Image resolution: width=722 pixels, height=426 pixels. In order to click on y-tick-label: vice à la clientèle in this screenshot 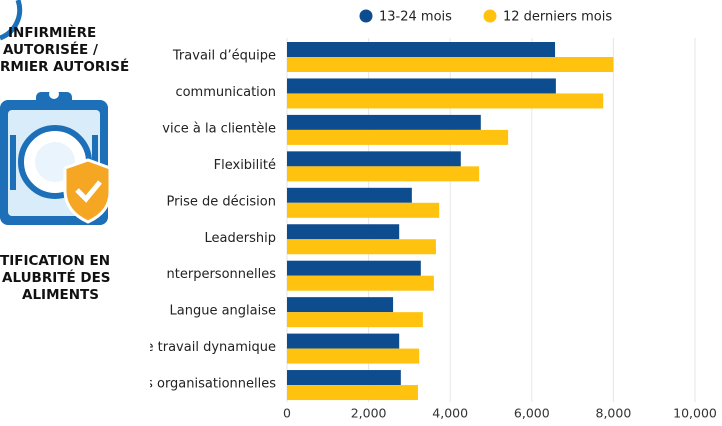, I will do `click(219, 128)`.